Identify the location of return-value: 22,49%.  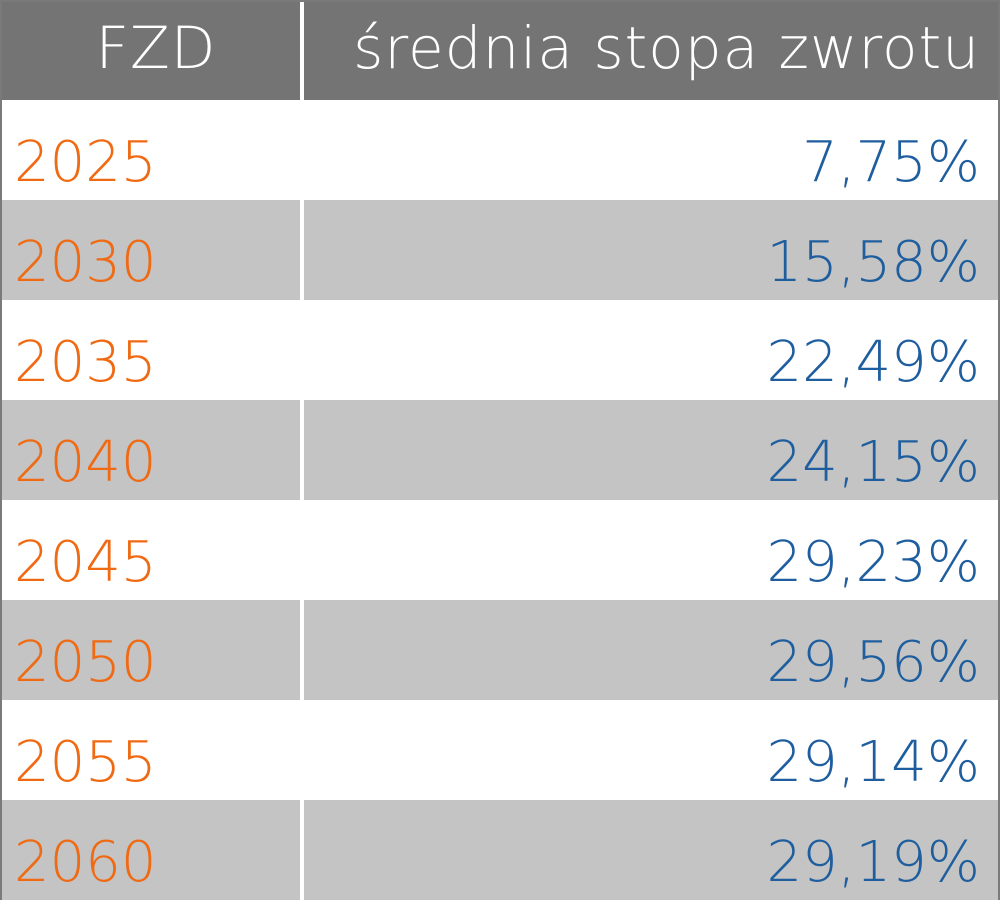
(873, 362).